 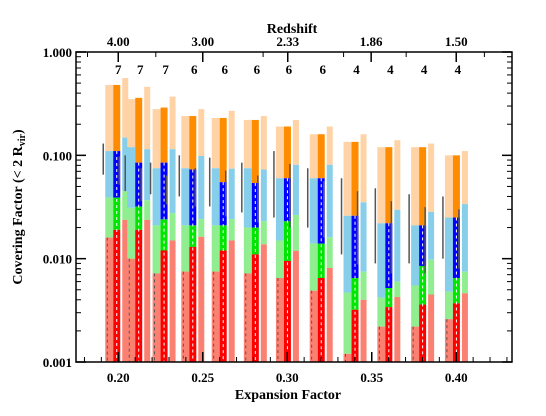 What do you see at coordinates (456, 41) in the screenshot?
I see `top-tick-label: 1.50` at bounding box center [456, 41].